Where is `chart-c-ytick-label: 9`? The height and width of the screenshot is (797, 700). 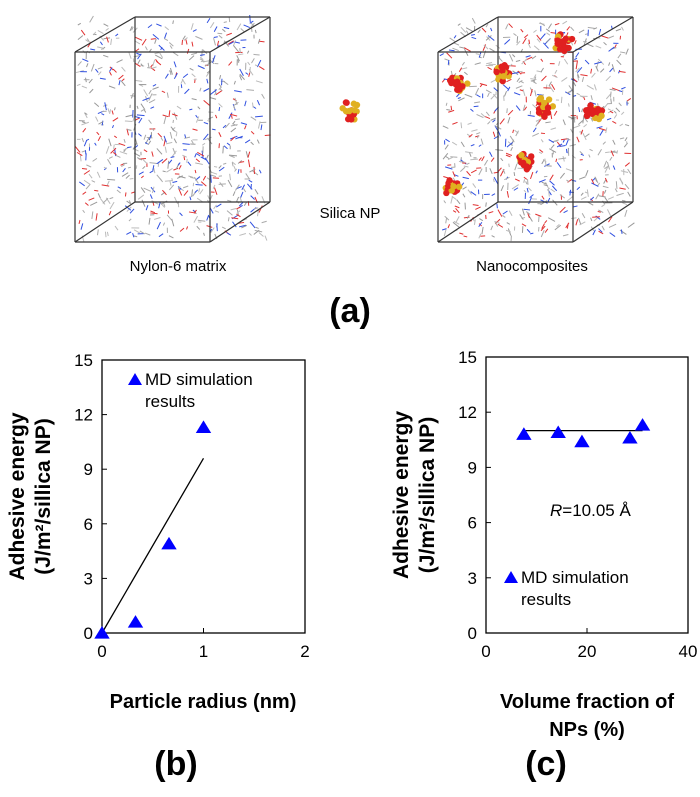 chart-c-ytick-label: 9 is located at coordinates (472, 467).